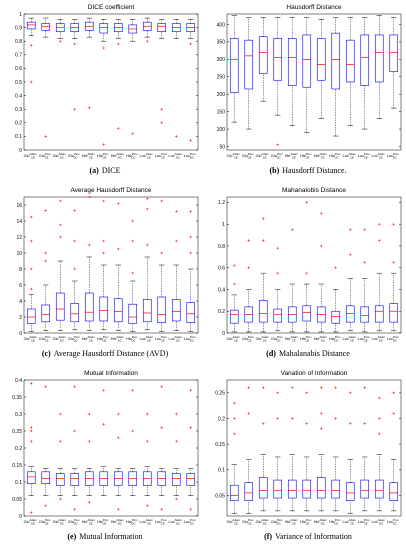 The height and width of the screenshot is (555, 406). What do you see at coordinates (221, 247) in the screenshot?
I see `y-tick-label: 0.8` at bounding box center [221, 247].